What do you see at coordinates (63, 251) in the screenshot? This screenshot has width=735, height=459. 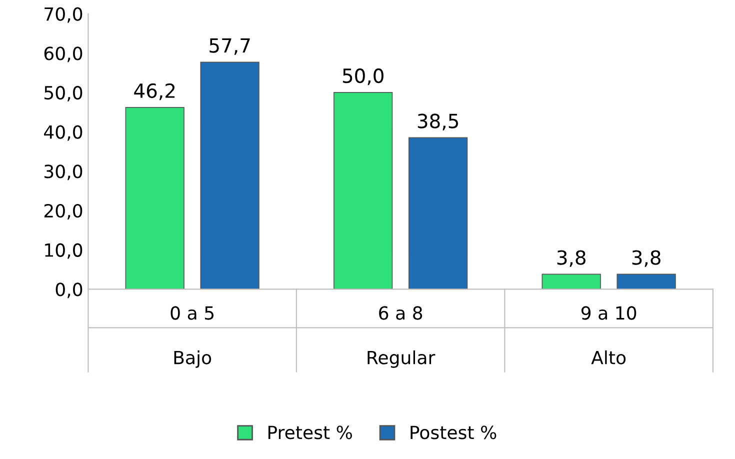 I see `y-tick-label: 10,0` at bounding box center [63, 251].